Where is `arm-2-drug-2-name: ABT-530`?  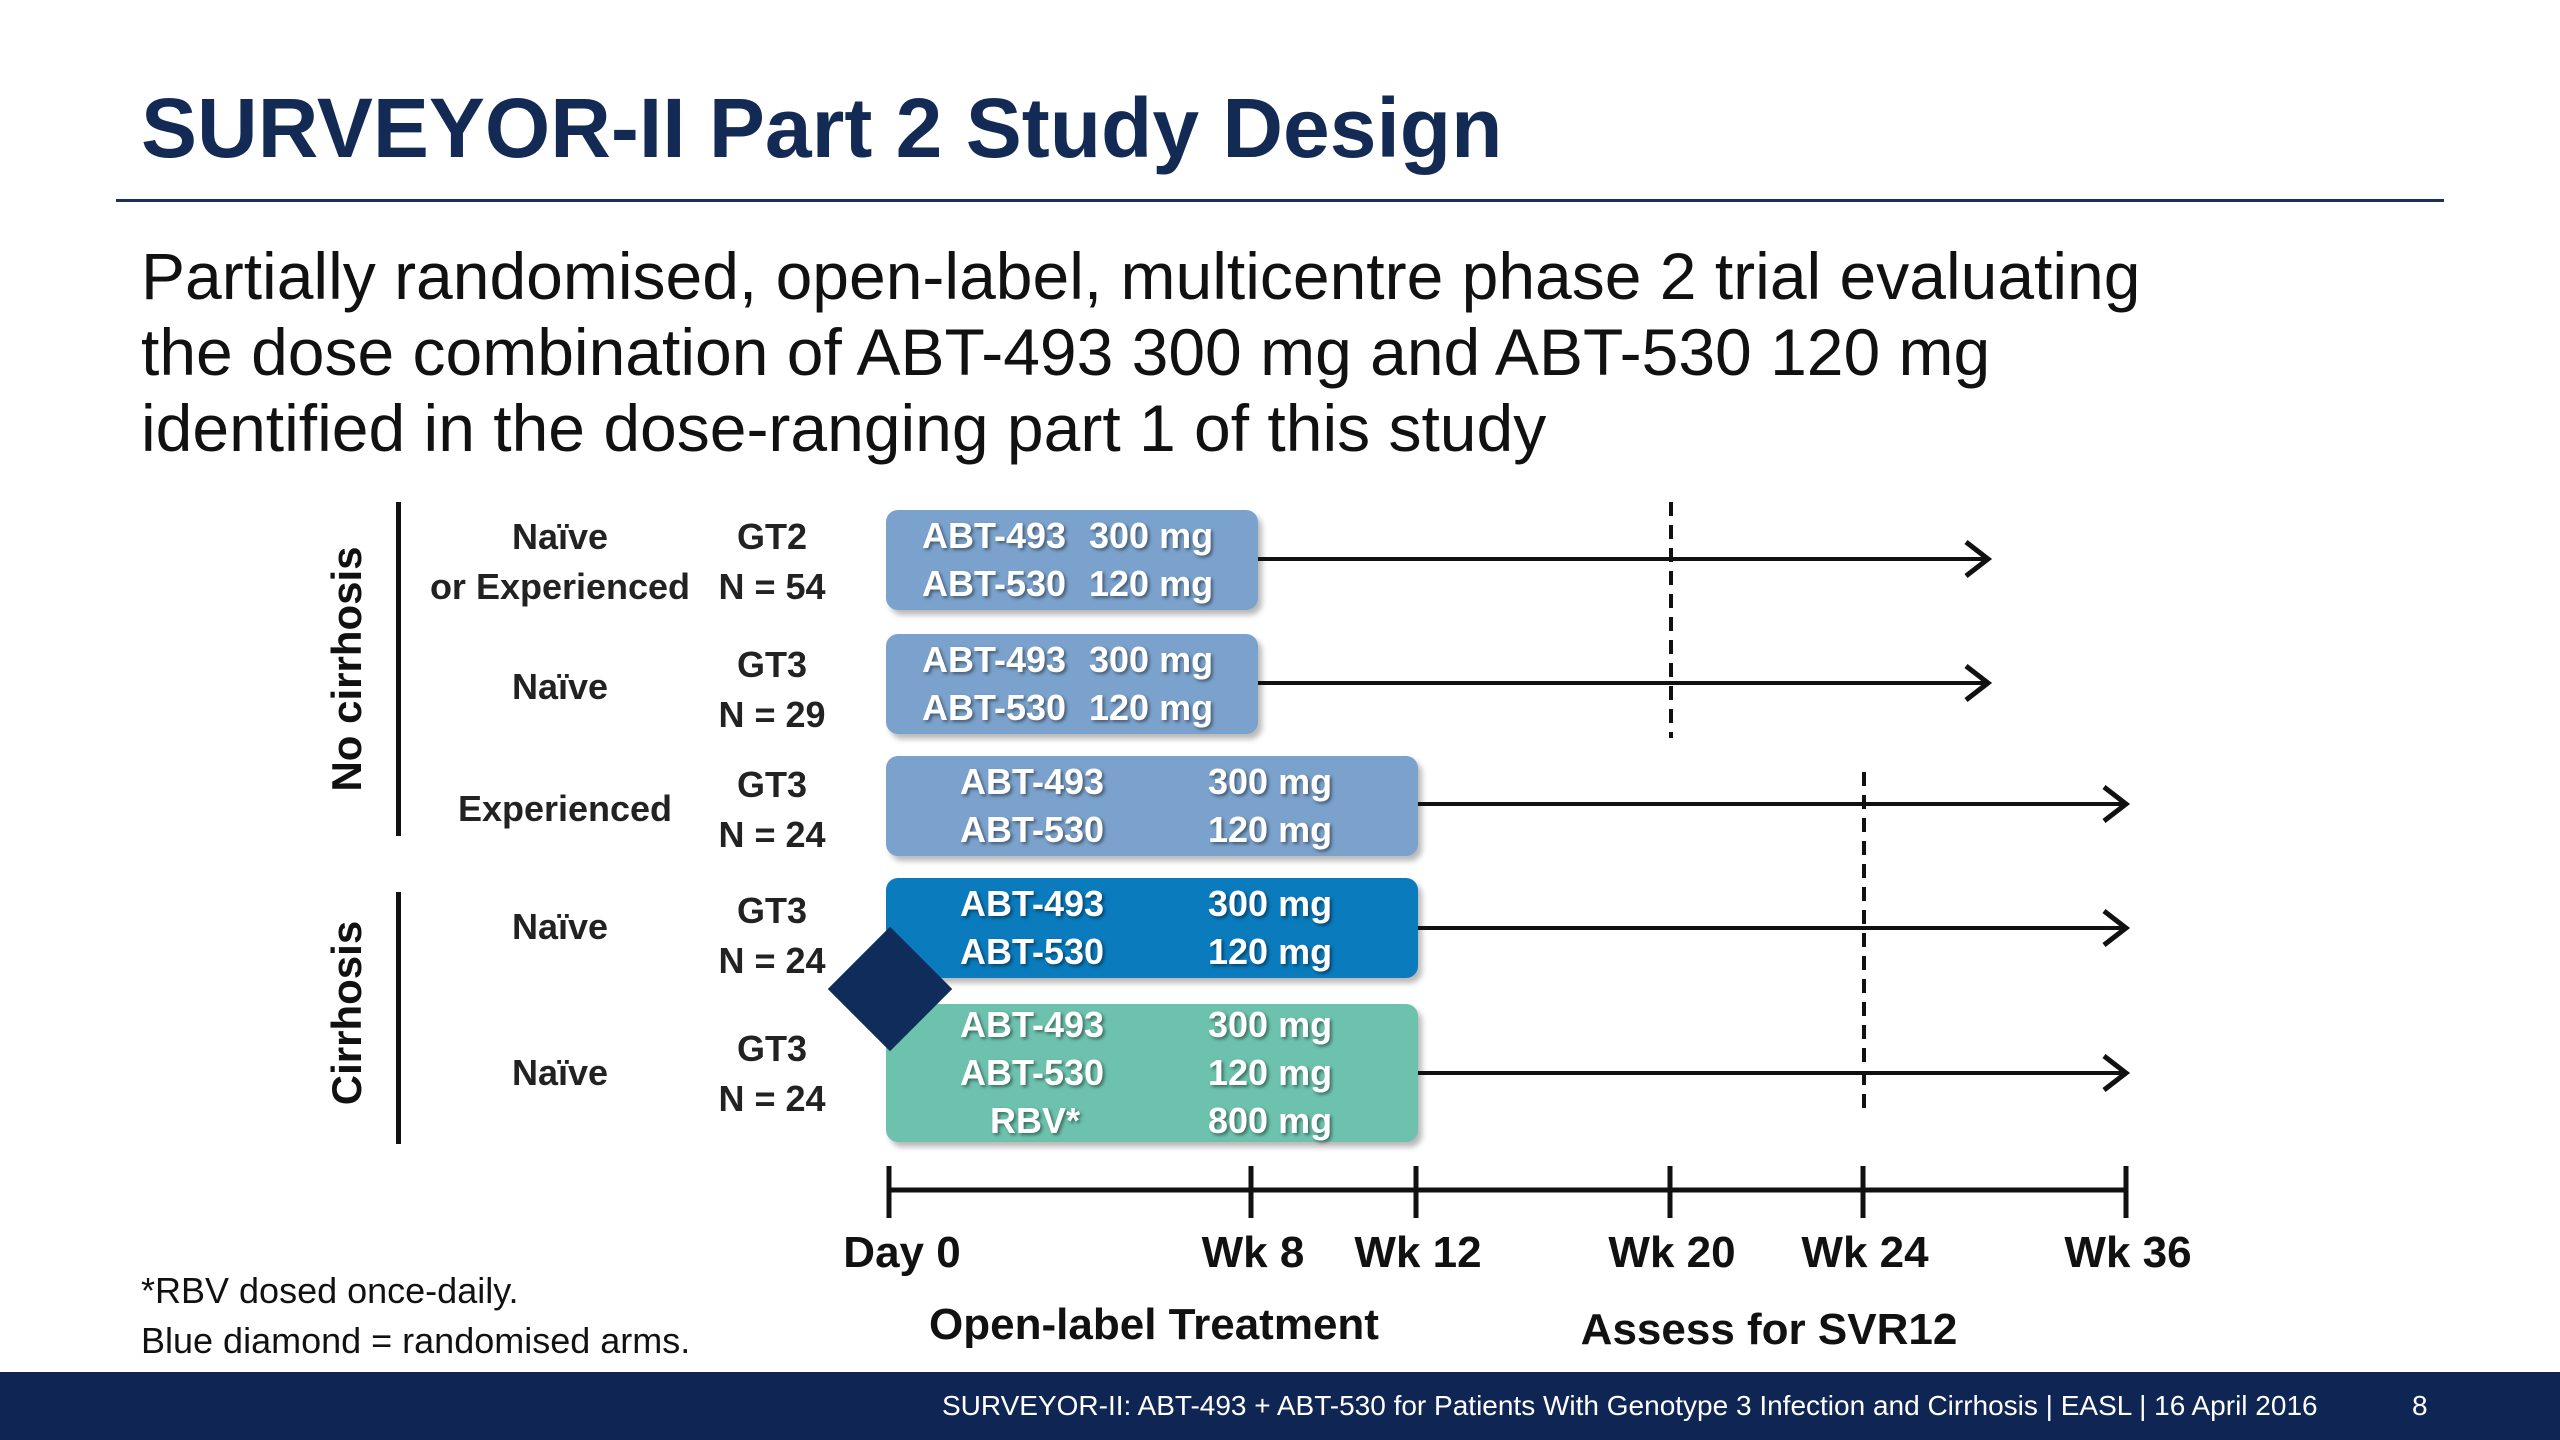
arm-2-drug-2-name: ABT-530 is located at coordinates (994, 707).